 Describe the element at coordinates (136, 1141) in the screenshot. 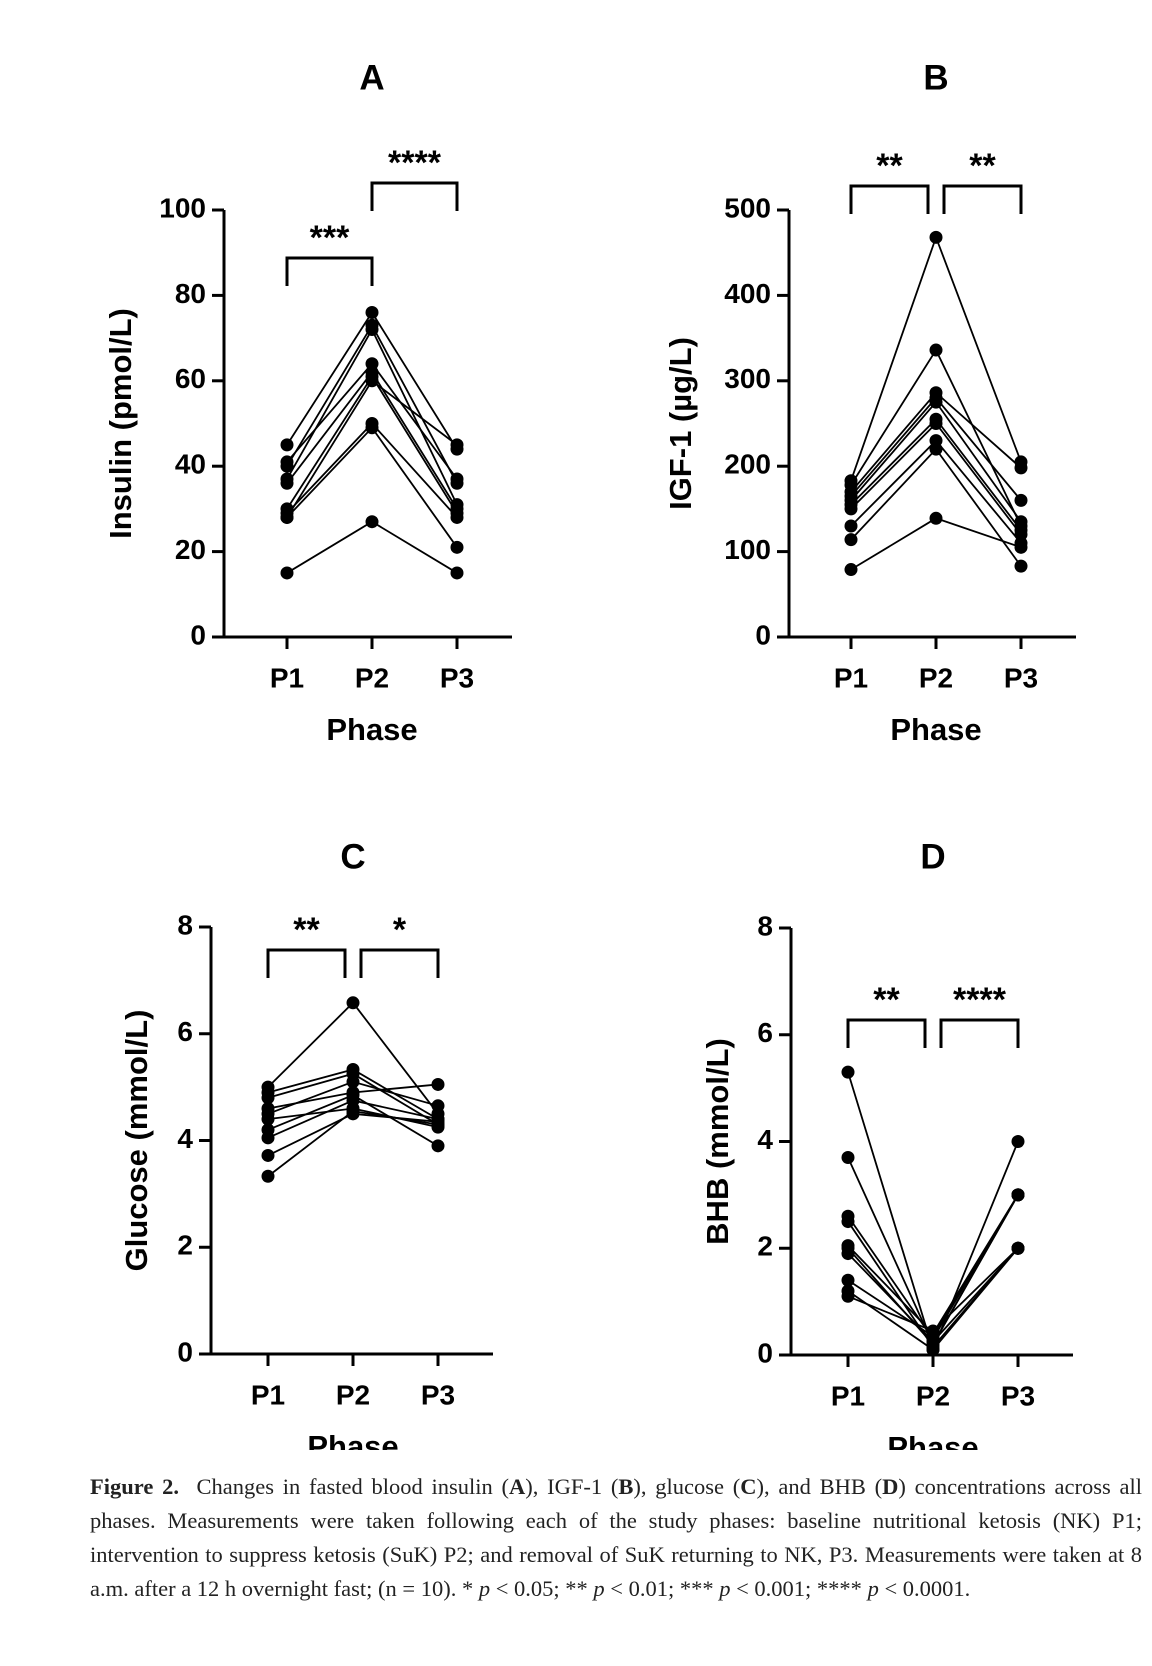

I see `y-axis-label: Glucose (mmol/L)` at that location.